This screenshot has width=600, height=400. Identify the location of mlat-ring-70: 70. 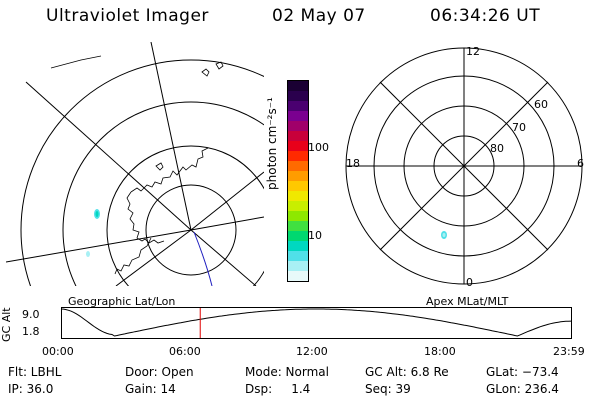
(519, 127).